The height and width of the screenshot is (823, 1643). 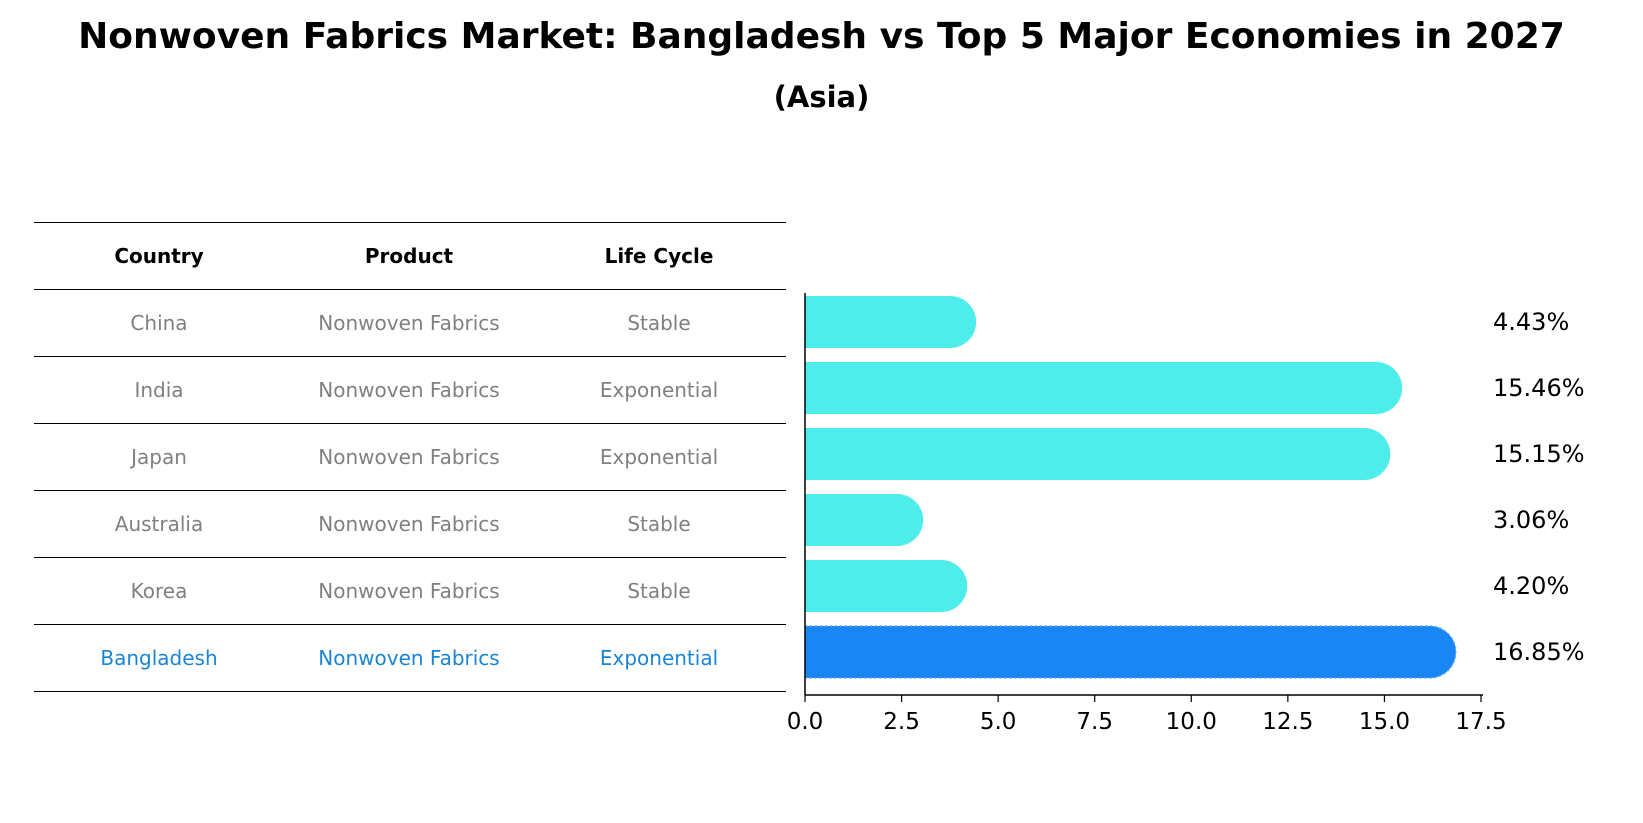 I want to click on header-life-cycle: Life Cycle, so click(x=659, y=256).